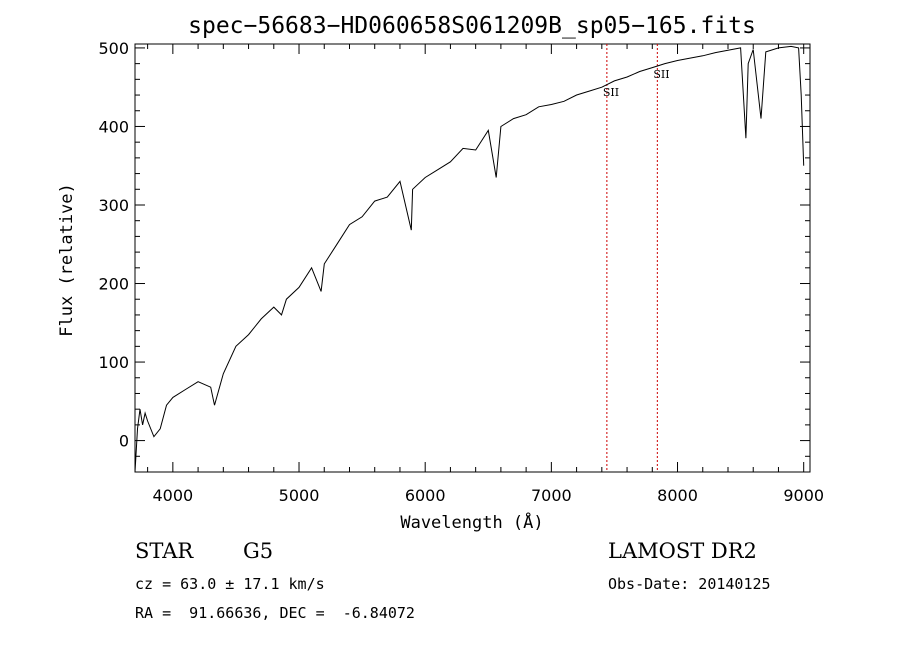  What do you see at coordinates (172, 495) in the screenshot?
I see `x-tick-label: 4000` at bounding box center [172, 495].